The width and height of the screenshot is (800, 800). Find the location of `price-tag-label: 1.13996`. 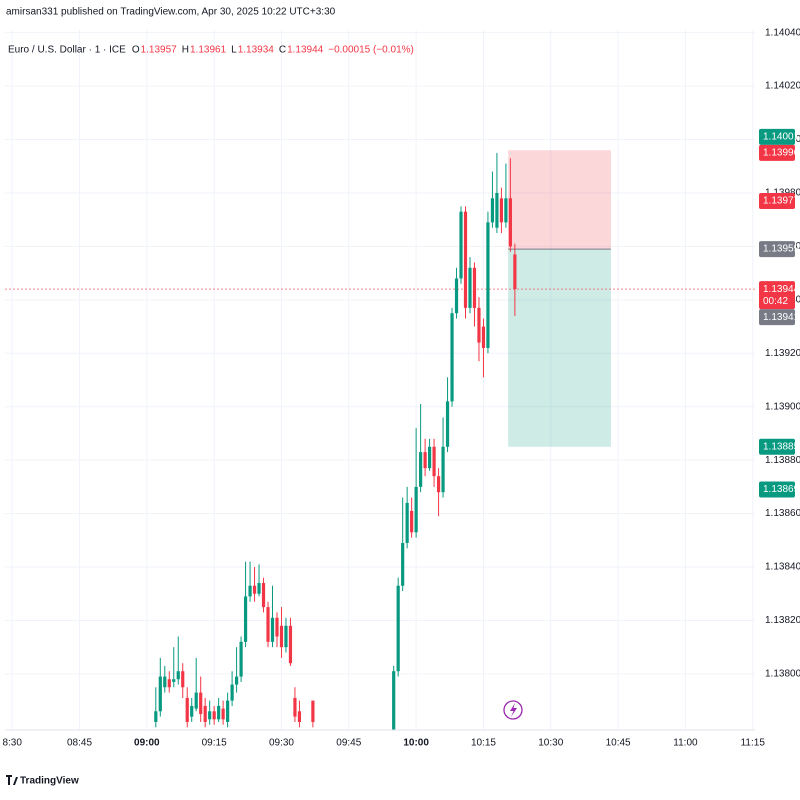

price-tag-label: 1.13996 is located at coordinates (781, 153).